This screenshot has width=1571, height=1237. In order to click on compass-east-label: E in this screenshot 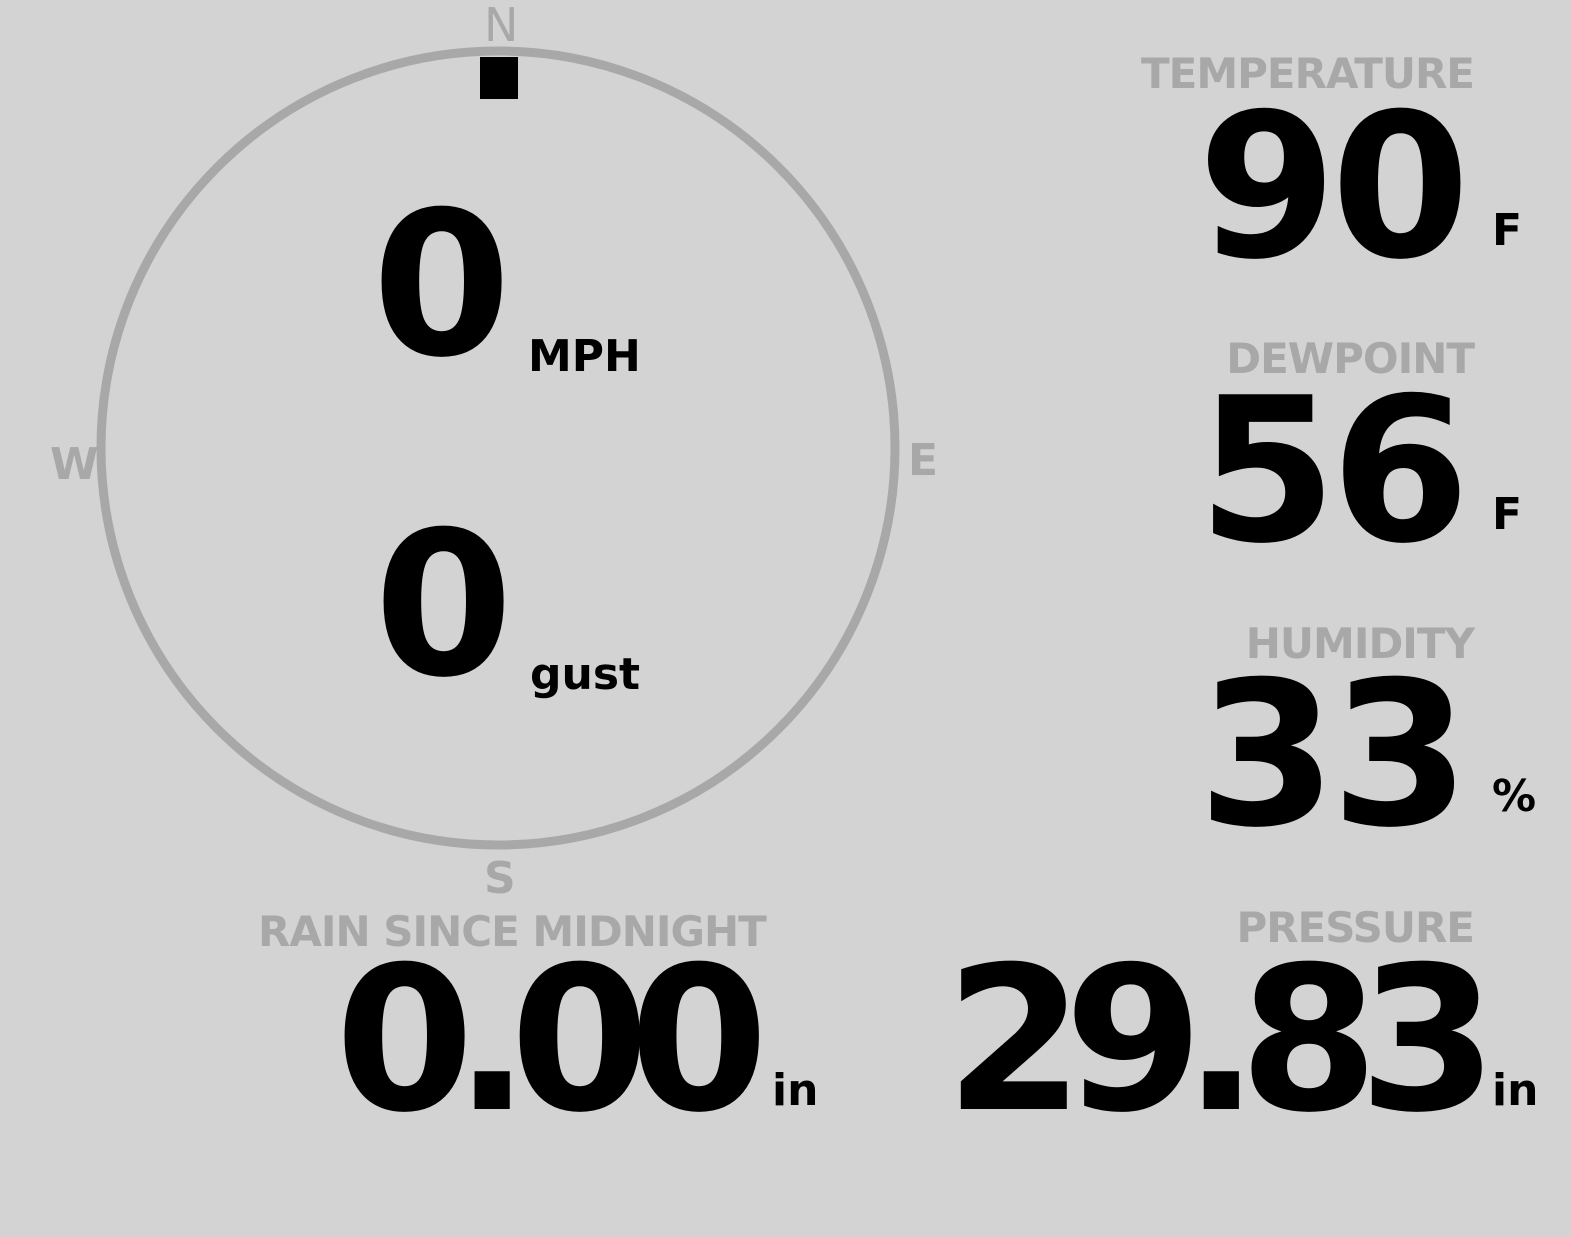, I will do `click(923, 460)`.